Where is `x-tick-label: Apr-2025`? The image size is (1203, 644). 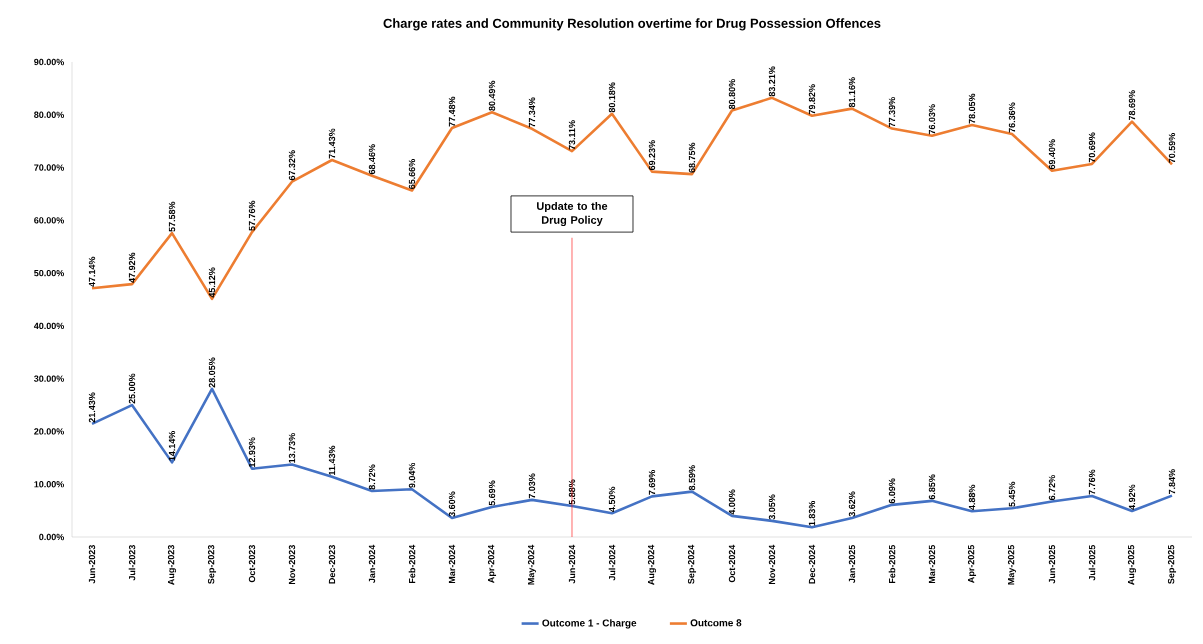
x-tick-label: Apr-2025 is located at coordinates (972, 564).